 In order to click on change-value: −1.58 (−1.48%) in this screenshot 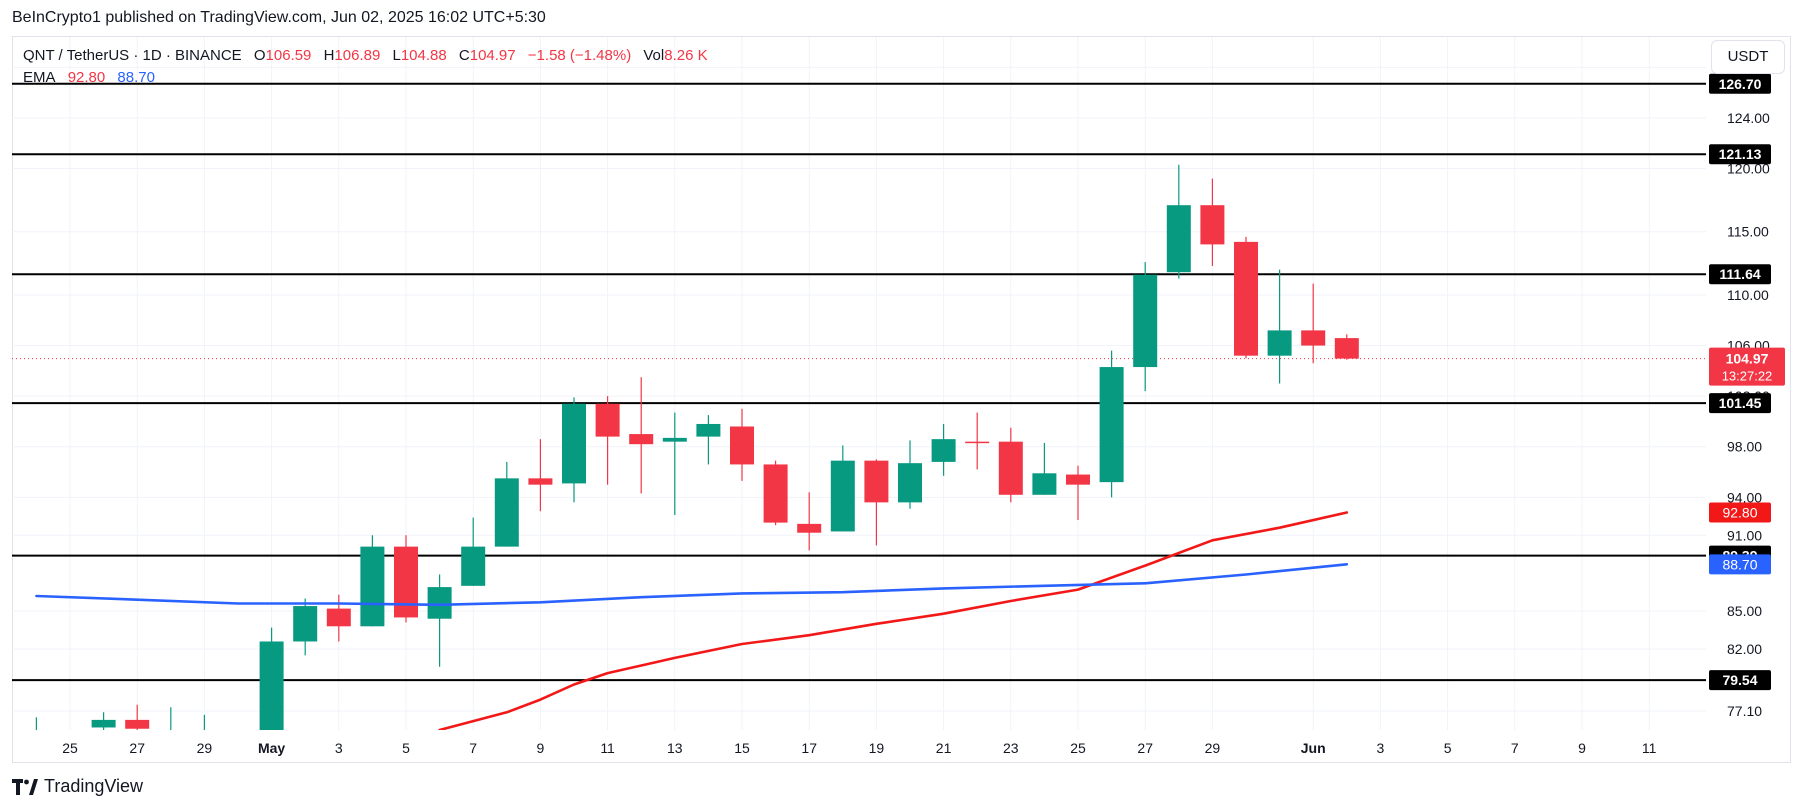, I will do `click(579, 55)`.